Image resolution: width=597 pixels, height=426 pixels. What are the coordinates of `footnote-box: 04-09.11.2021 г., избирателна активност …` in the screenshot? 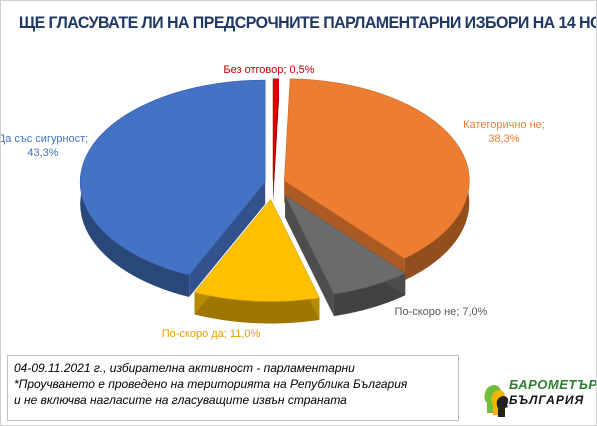 It's located at (233, 388).